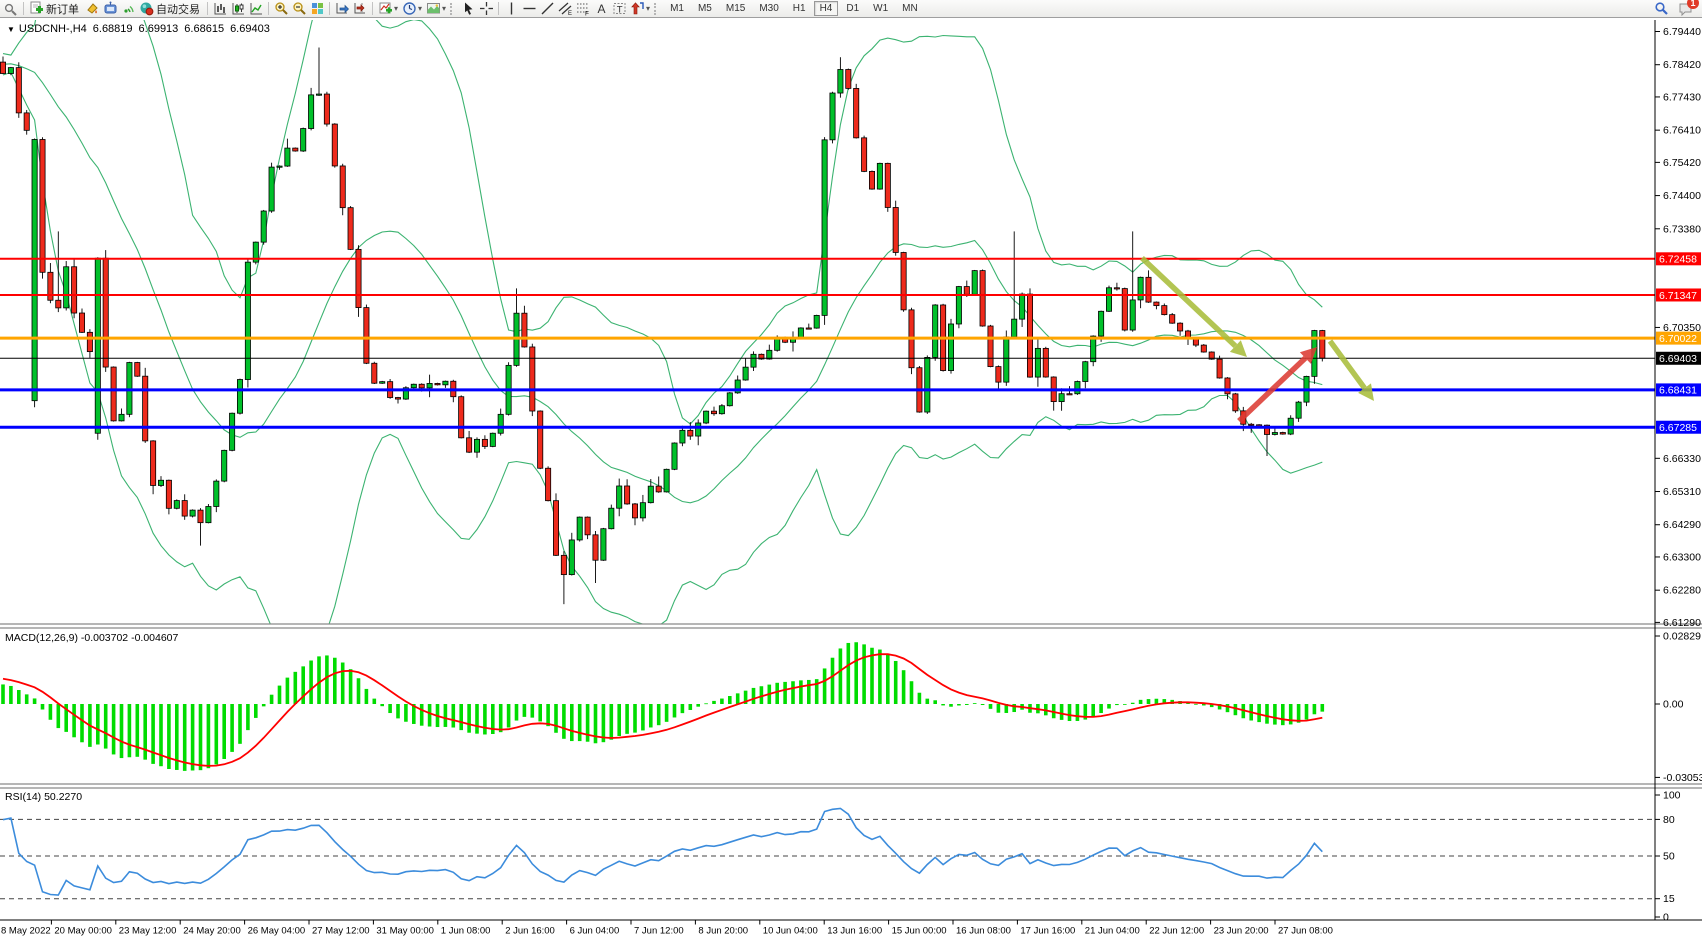 Image resolution: width=1702 pixels, height=940 pixels. What do you see at coordinates (547, 9) in the screenshot?
I see `trendline-tool-icon` at bounding box center [547, 9].